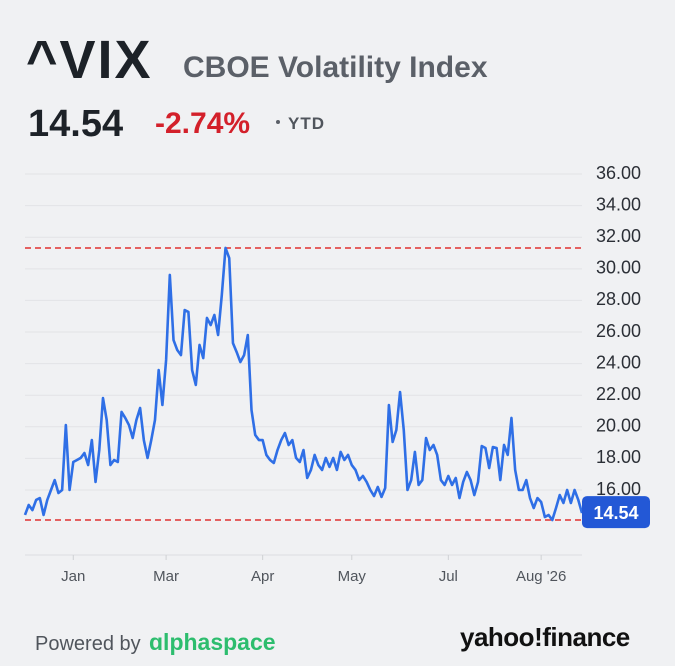 This screenshot has height=666, width=675. Describe the element at coordinates (618, 394) in the screenshot. I see `y-tick-label: 22.00` at that location.